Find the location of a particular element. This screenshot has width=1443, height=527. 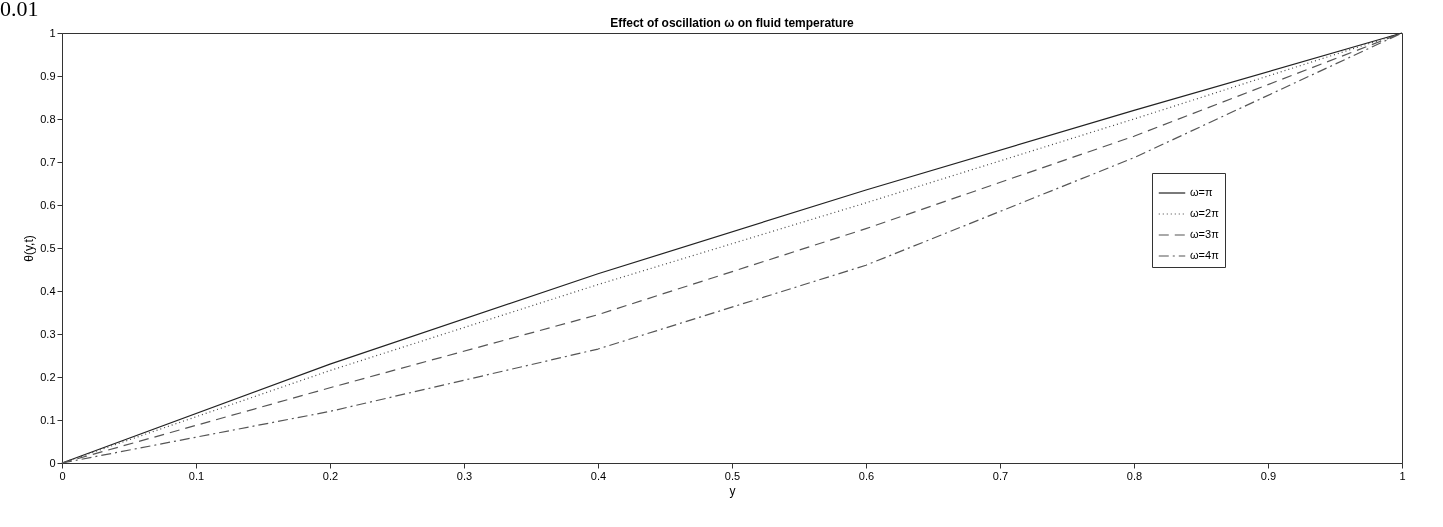

y-tick-label: 0.4 is located at coordinates (48, 290).